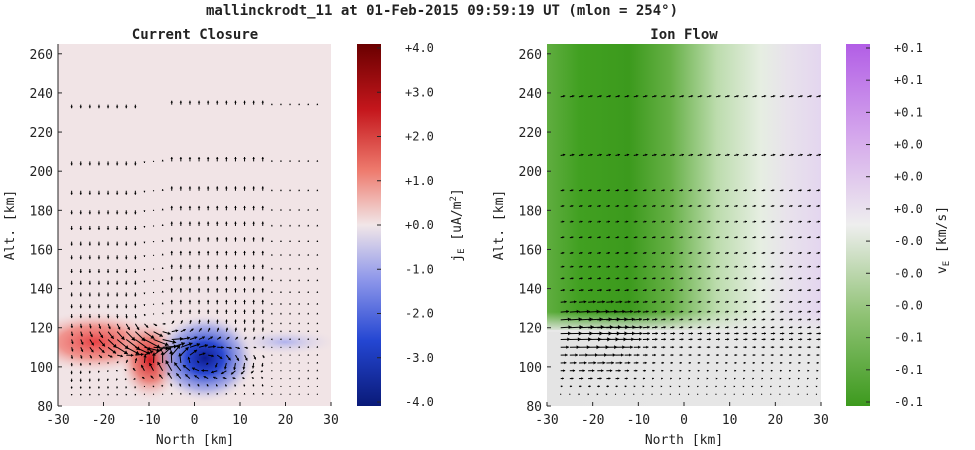  What do you see at coordinates (530, 94) in the screenshot?
I see `flow-y-tick-label: 240` at bounding box center [530, 94].